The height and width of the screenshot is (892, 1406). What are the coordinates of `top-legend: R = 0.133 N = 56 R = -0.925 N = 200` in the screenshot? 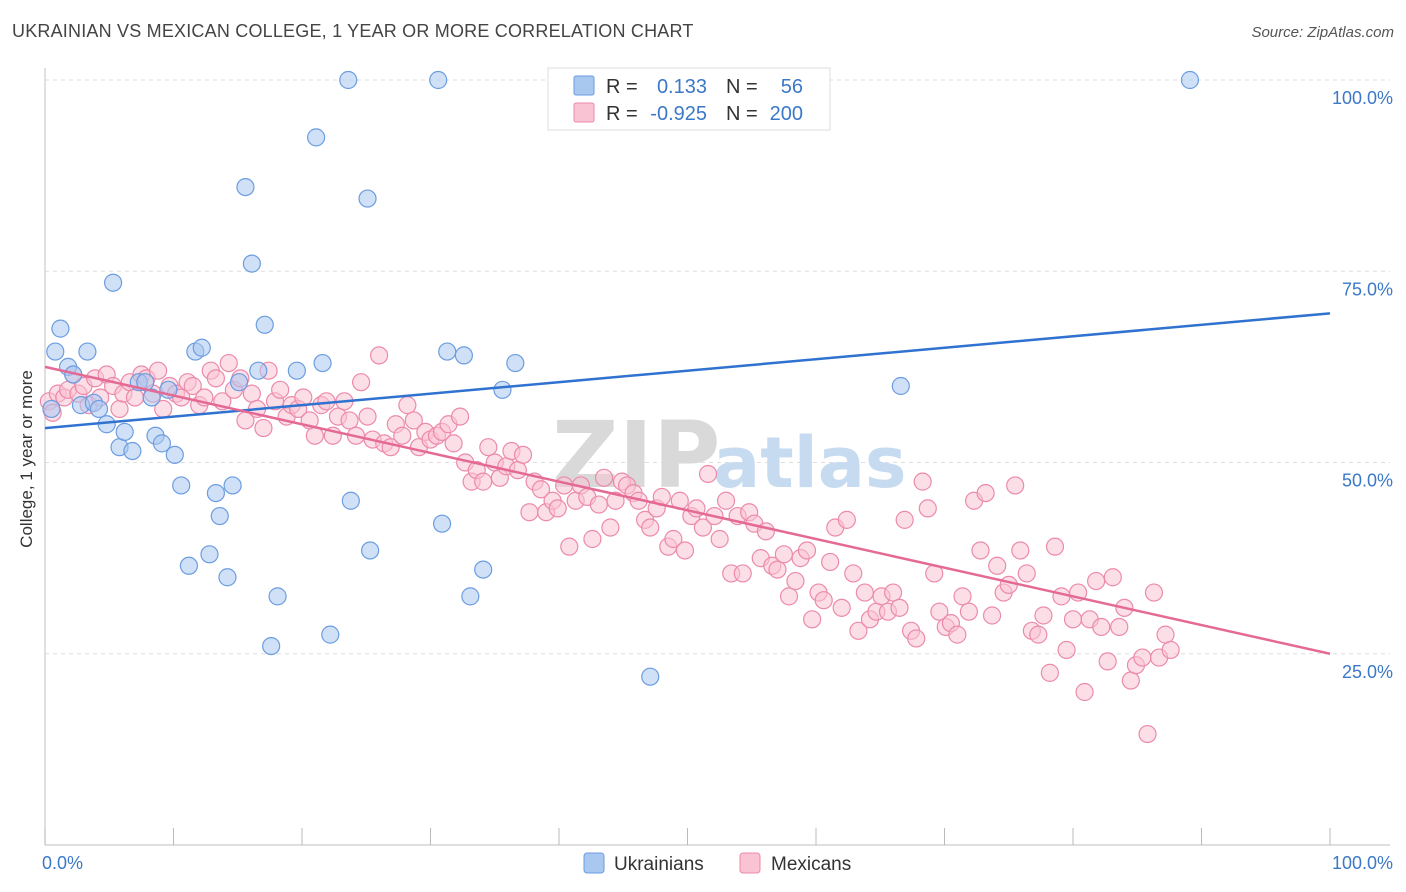 It's located at (689, 99).